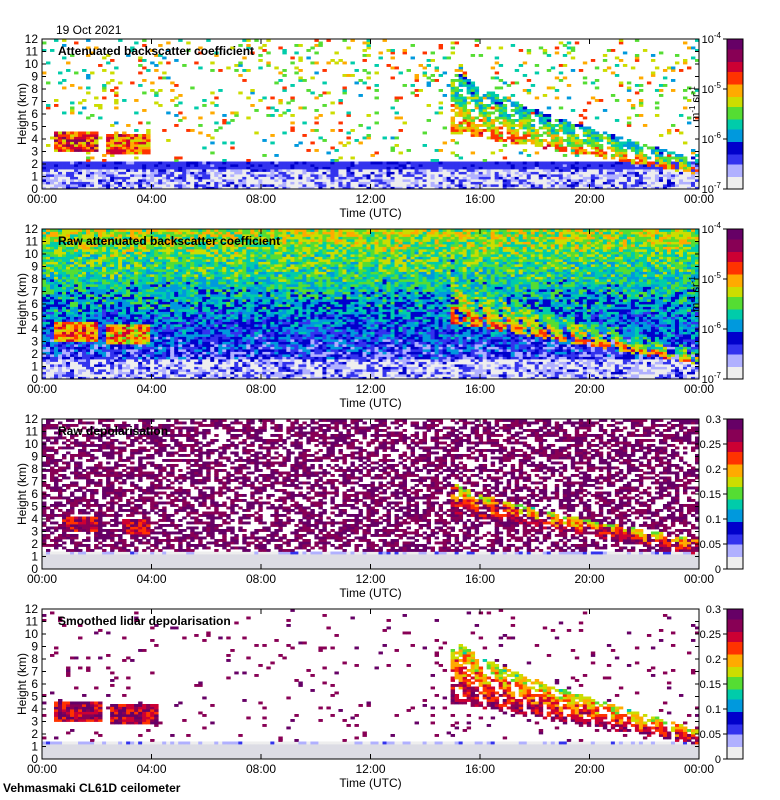 This screenshot has height=800, width=780. I want to click on y-tick-label: 12, so click(32, 39).